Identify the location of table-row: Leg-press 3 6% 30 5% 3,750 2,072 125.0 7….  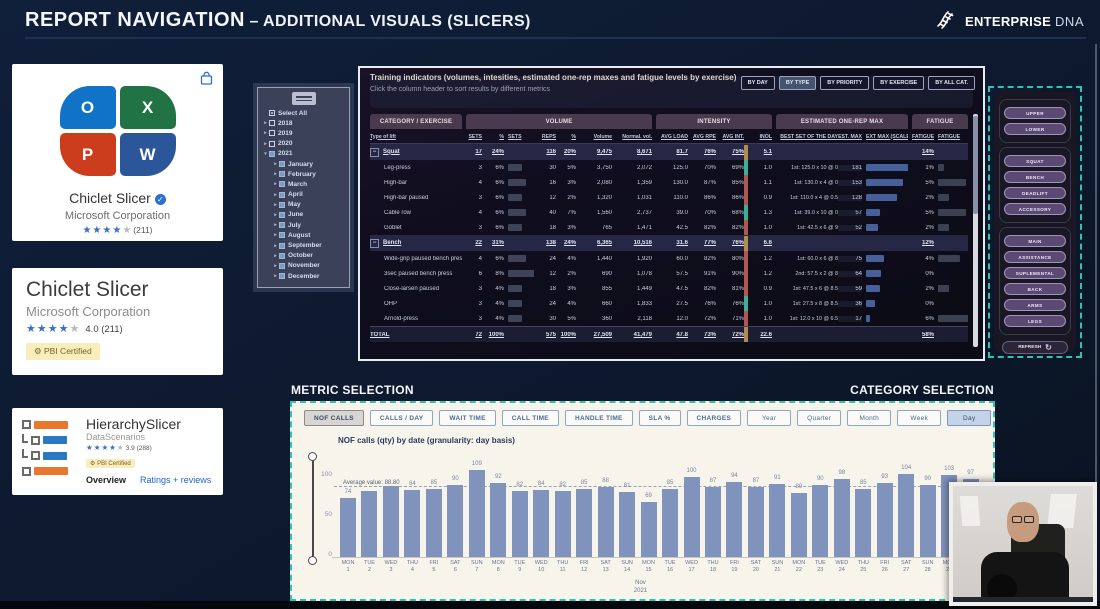
(669, 167).